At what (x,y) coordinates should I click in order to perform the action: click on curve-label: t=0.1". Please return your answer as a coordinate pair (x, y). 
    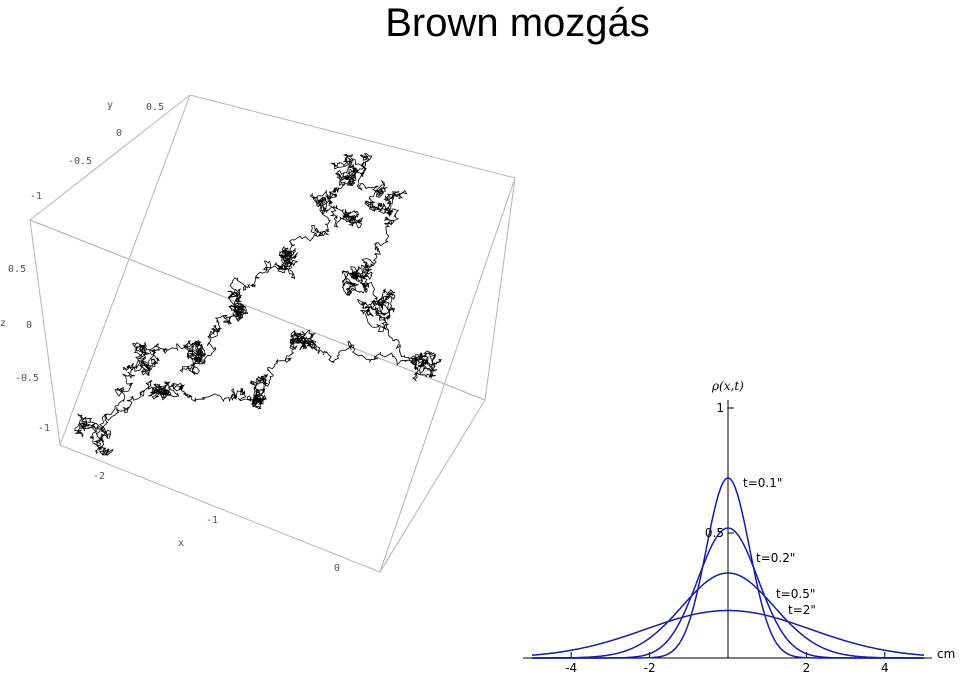
    Looking at the image, I should click on (762, 483).